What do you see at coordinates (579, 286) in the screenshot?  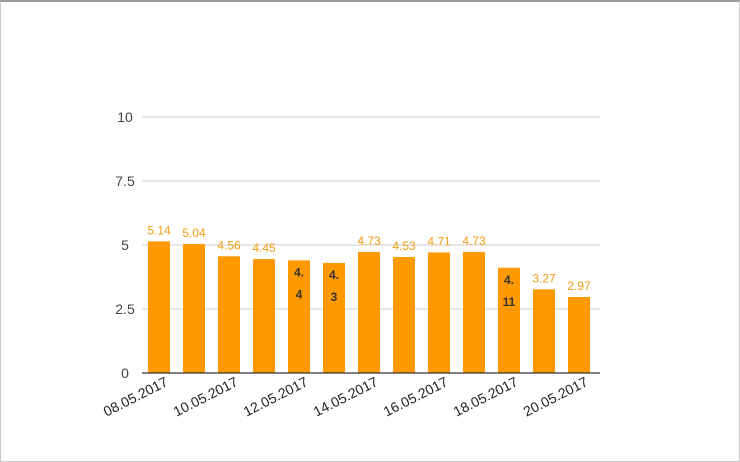 I see `data-label: 2.97` at bounding box center [579, 286].